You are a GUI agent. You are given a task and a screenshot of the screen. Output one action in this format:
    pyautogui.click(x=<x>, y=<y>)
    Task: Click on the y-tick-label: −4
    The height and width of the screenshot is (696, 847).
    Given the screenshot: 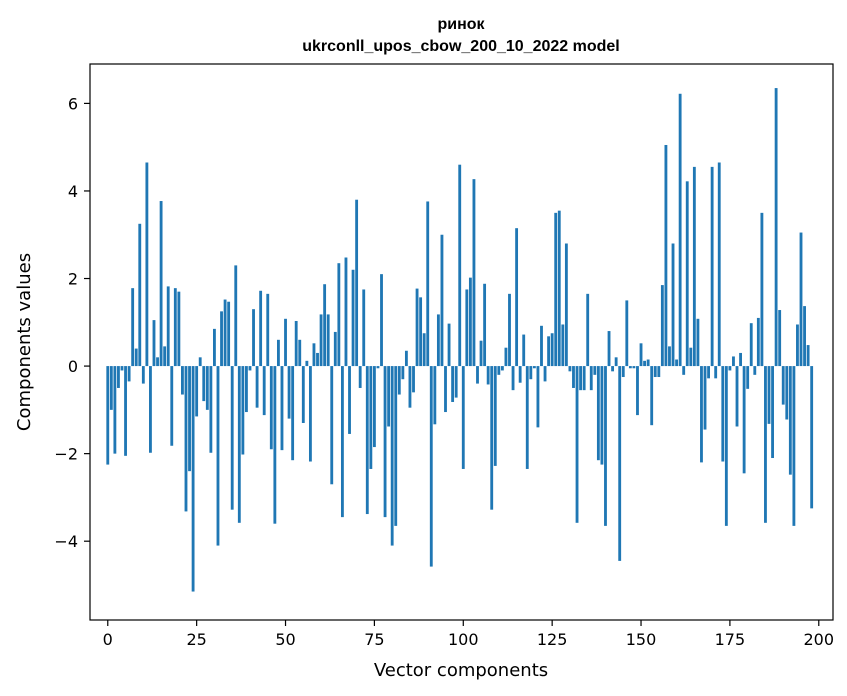 What is the action you would take?
    pyautogui.click(x=66, y=541)
    